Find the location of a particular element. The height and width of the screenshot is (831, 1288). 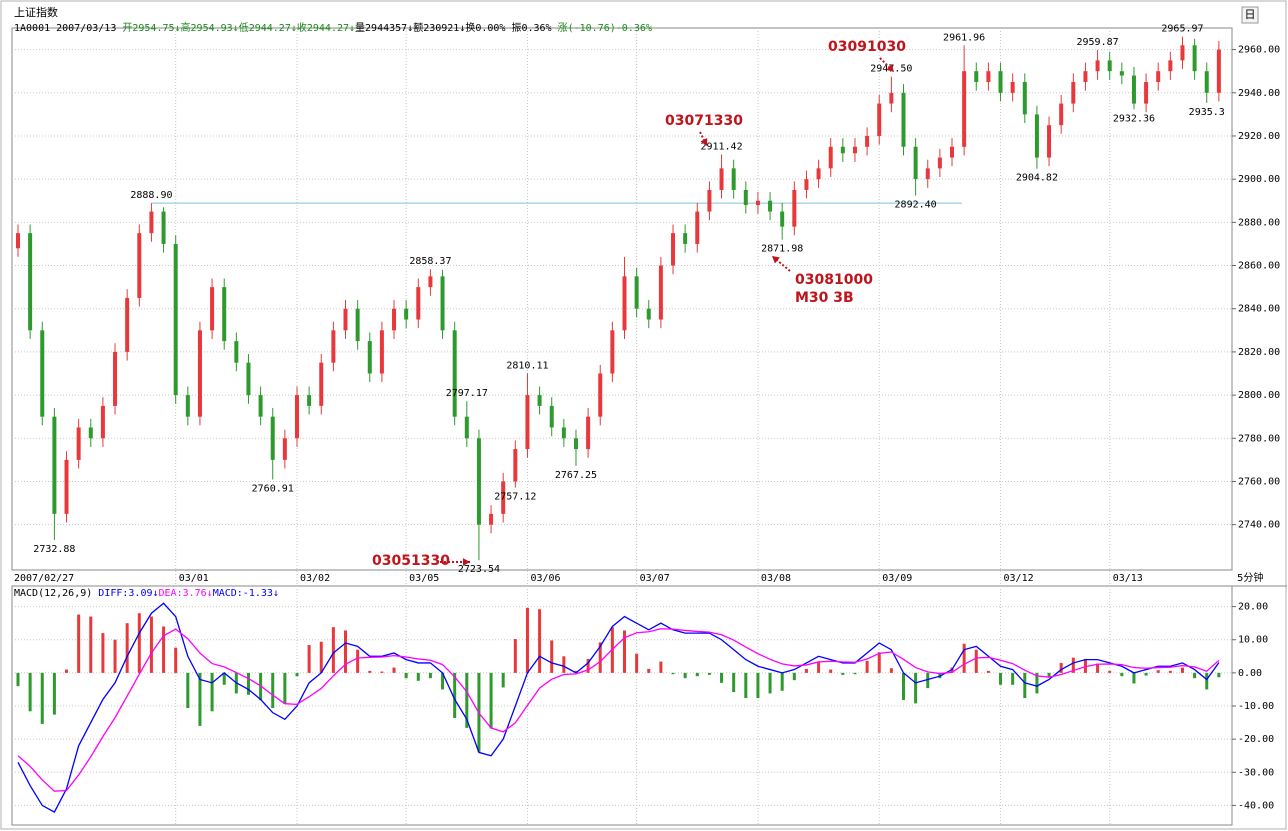

view-button is located at coordinates (1250, 15).